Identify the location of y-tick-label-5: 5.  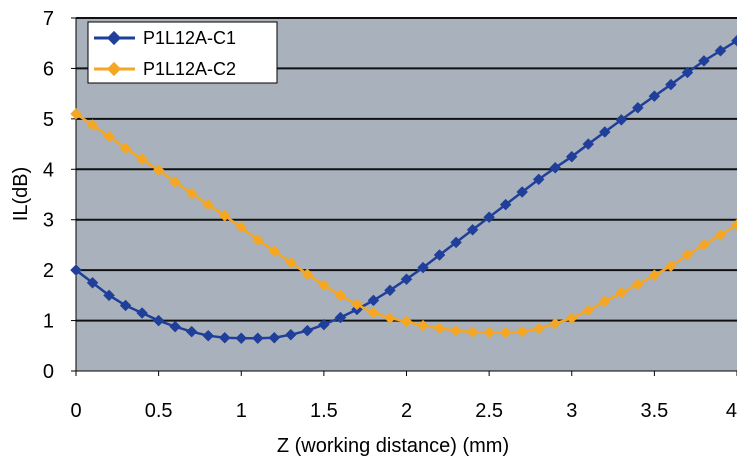
(48, 120).